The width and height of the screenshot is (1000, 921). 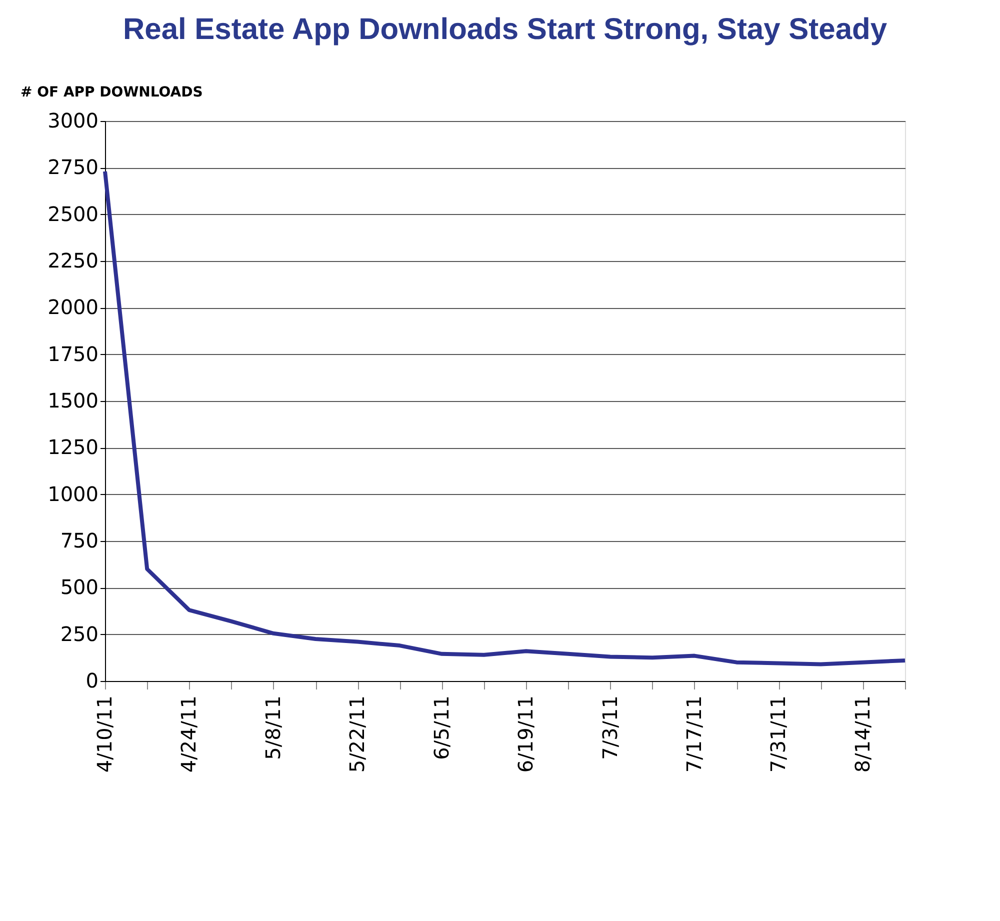 I want to click on x-tick-label: 7/17/11, so click(x=694, y=734).